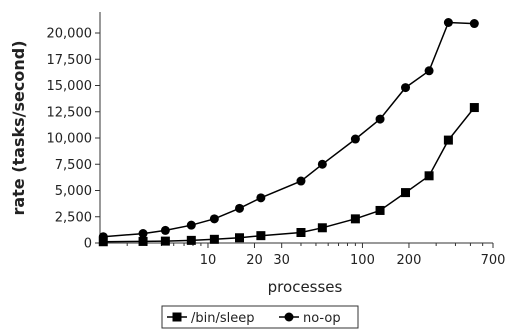 The height and width of the screenshot is (333, 521). What do you see at coordinates (177, 317) in the screenshot?
I see `legend-swatch-bin-sleep-marker` at bounding box center [177, 317].